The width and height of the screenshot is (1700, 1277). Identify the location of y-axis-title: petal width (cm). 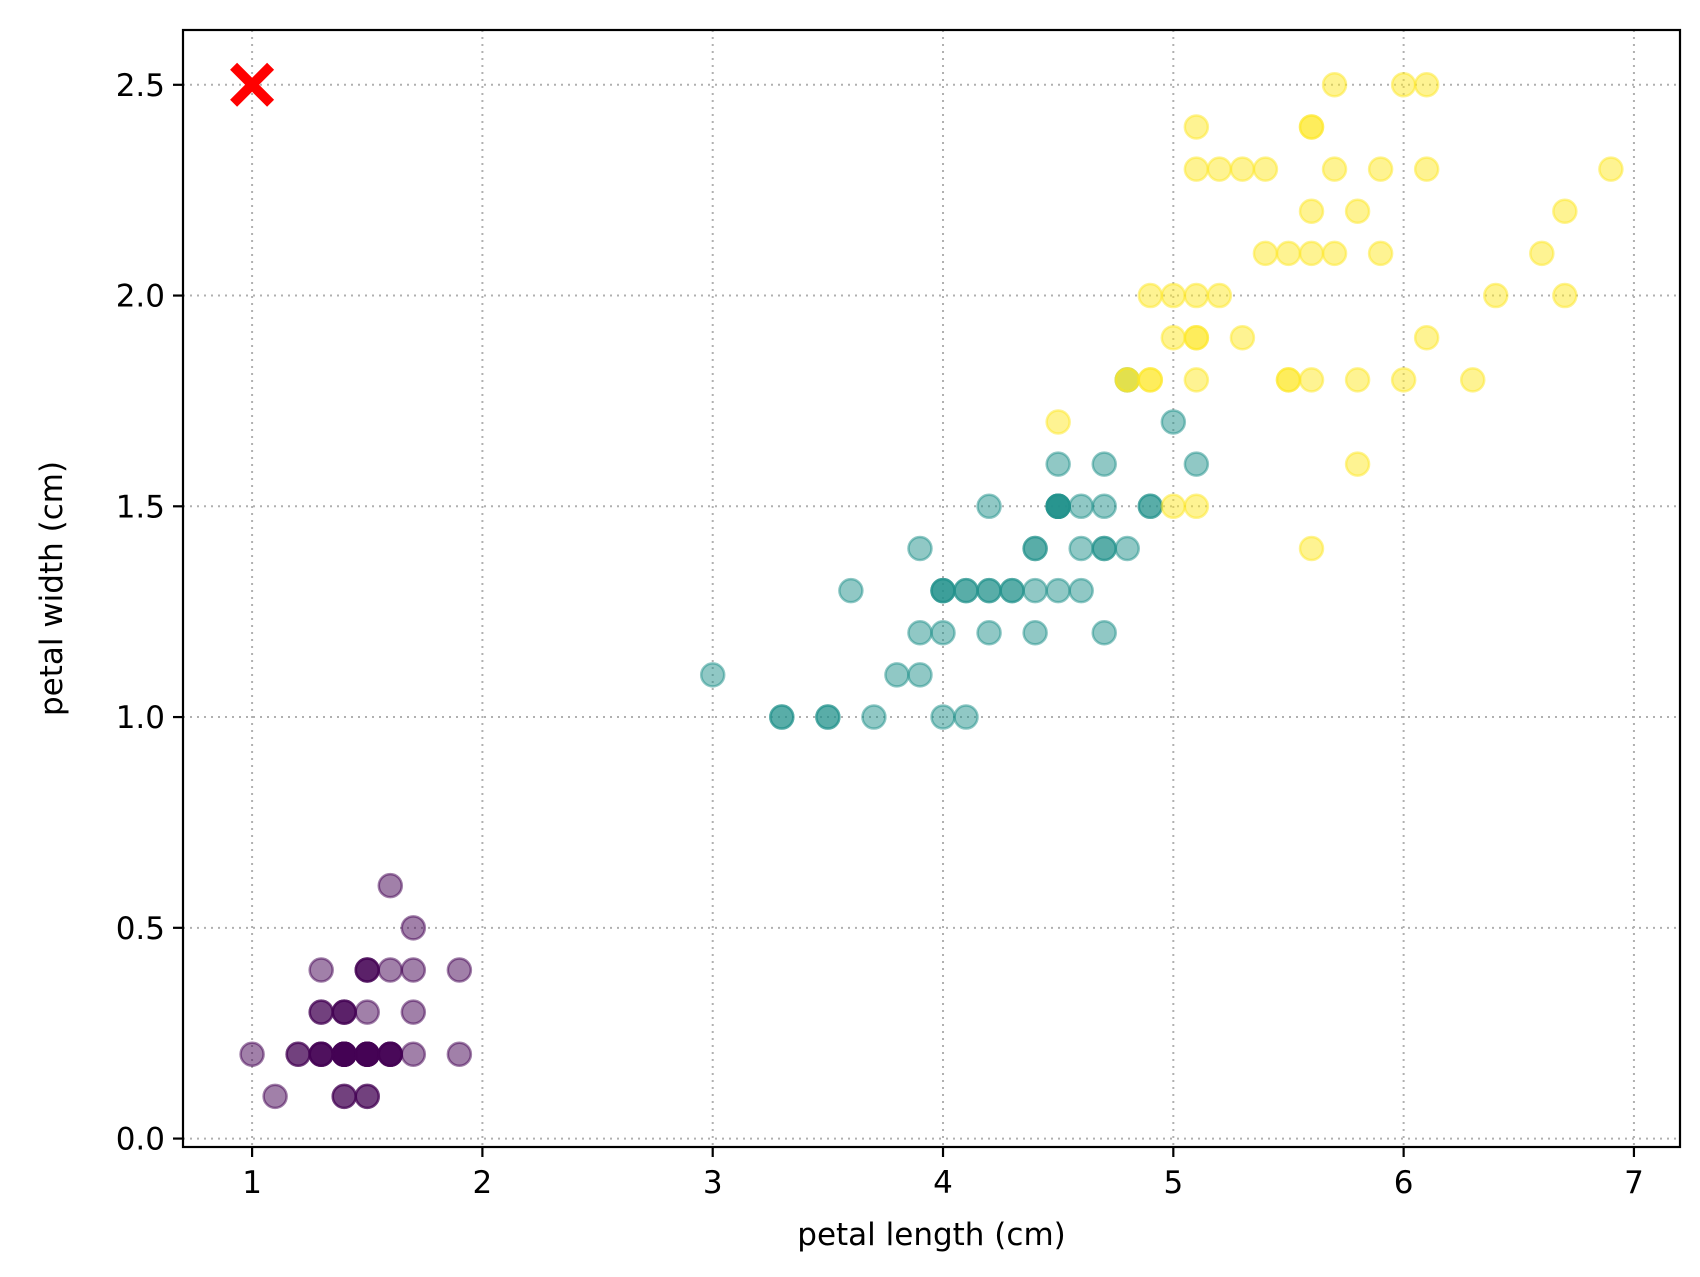
(52, 588).